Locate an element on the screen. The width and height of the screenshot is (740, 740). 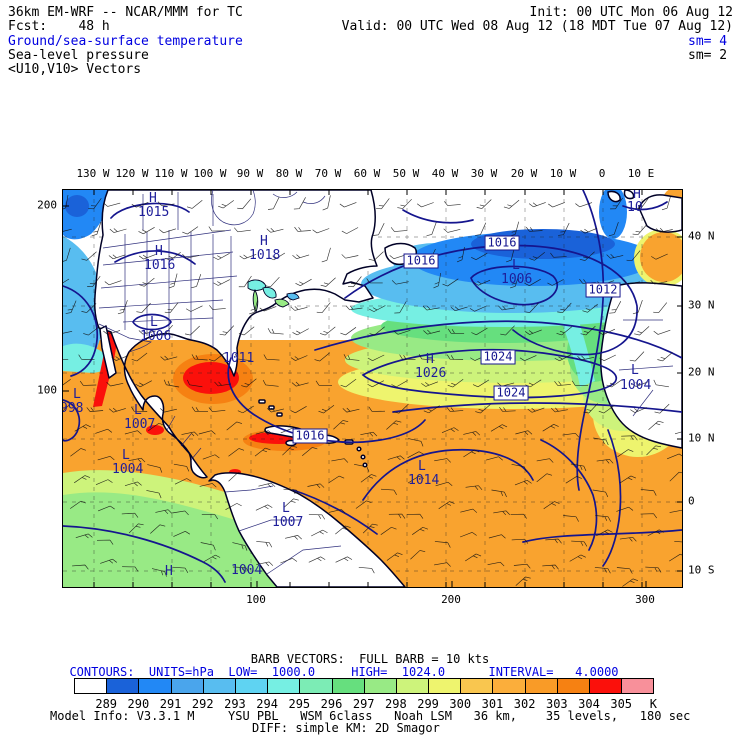
colorbar-cell: 304 is located at coordinates (578, 694).